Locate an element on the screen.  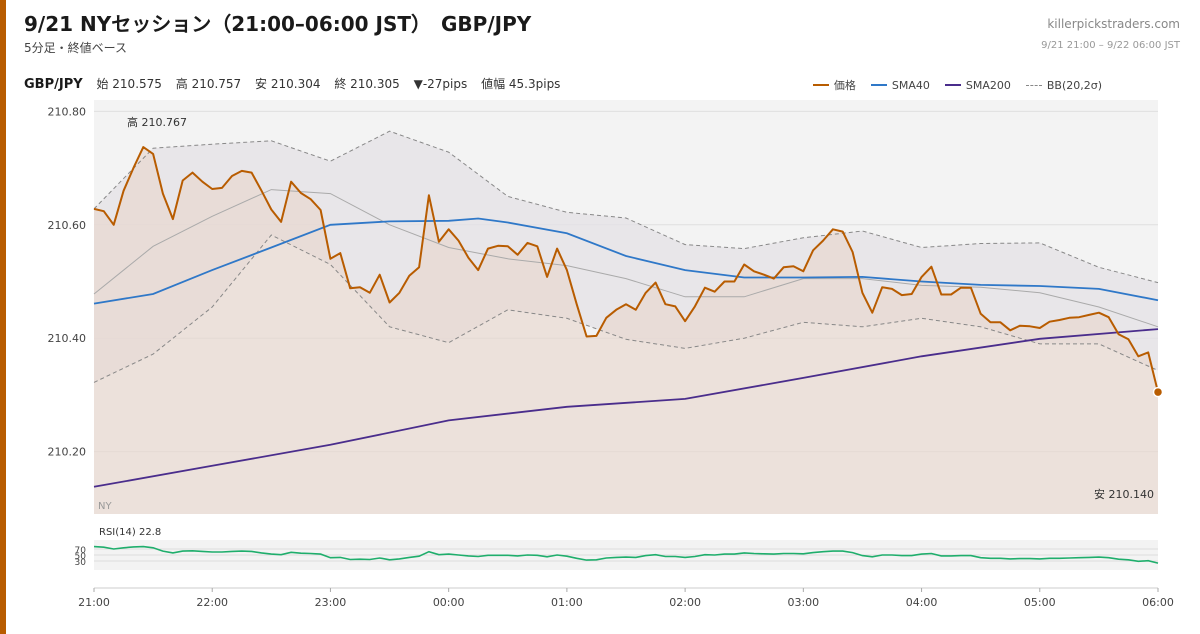
legend-swatch-sma40 is located at coordinates (878, 85).